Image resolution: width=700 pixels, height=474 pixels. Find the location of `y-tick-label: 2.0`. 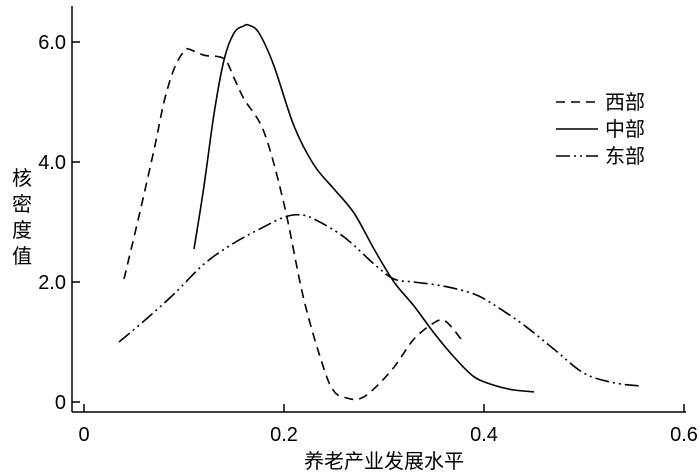

y-tick-label: 2.0 is located at coordinates (52, 283).